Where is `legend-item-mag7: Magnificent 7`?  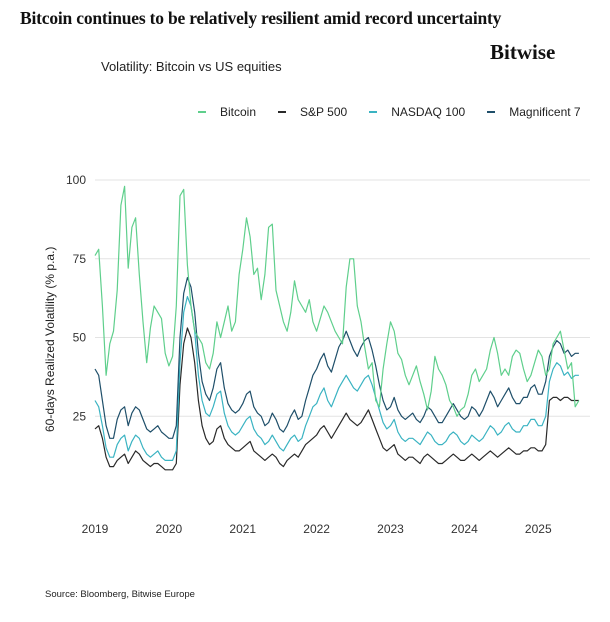
legend-item-mag7: Magnificent 7 is located at coordinates (534, 112).